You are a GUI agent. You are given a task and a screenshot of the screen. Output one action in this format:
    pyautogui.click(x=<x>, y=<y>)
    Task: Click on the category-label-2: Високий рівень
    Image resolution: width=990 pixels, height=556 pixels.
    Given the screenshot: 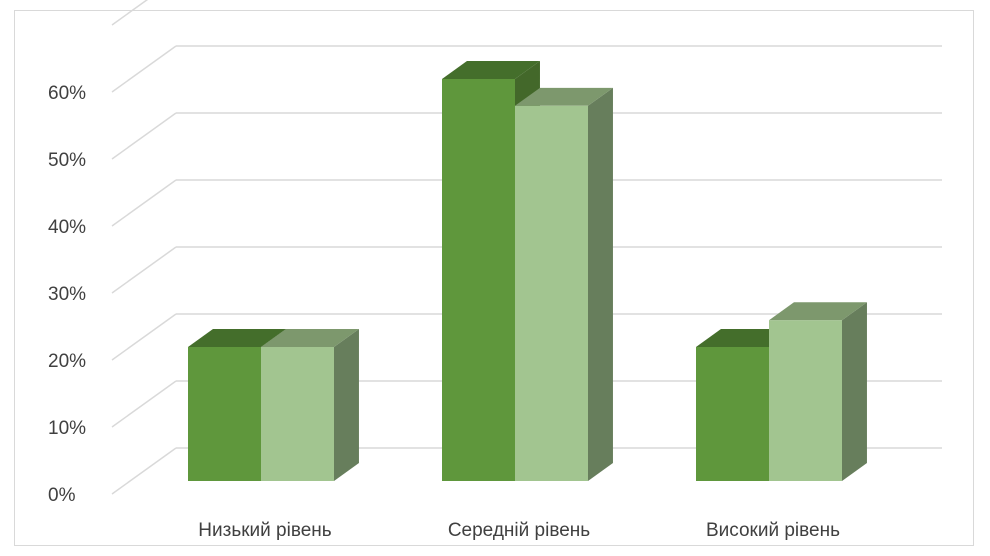 What is the action you would take?
    pyautogui.click(x=773, y=530)
    